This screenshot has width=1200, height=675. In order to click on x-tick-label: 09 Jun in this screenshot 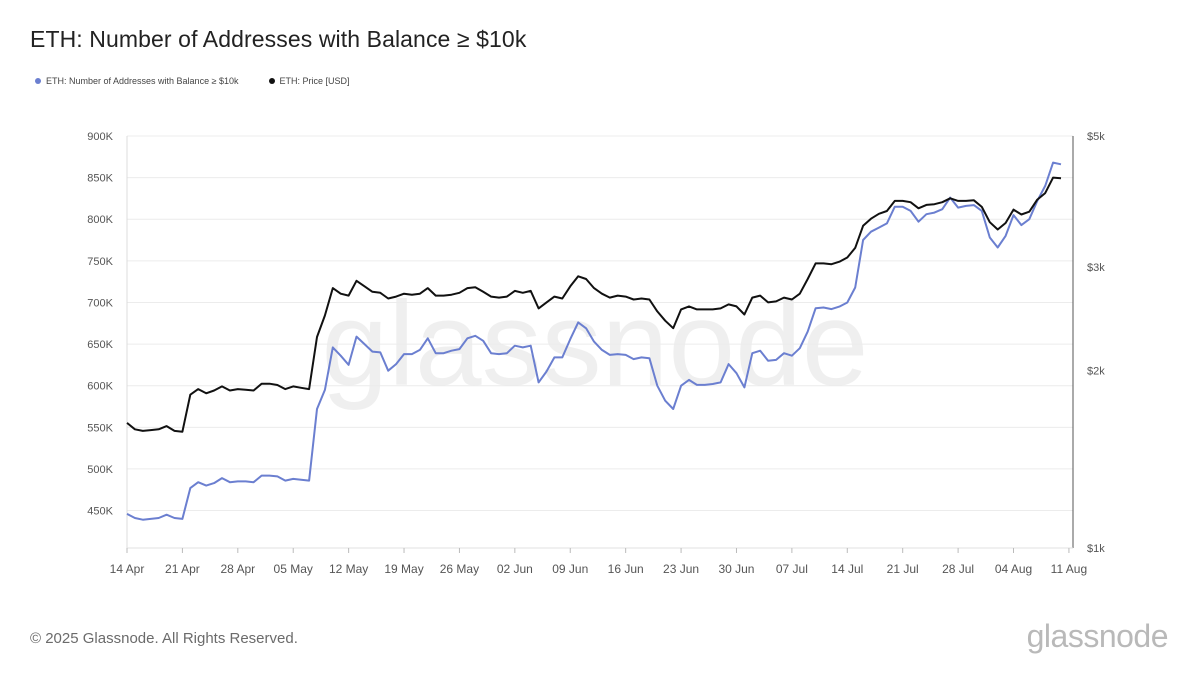, I will do `click(570, 569)`.